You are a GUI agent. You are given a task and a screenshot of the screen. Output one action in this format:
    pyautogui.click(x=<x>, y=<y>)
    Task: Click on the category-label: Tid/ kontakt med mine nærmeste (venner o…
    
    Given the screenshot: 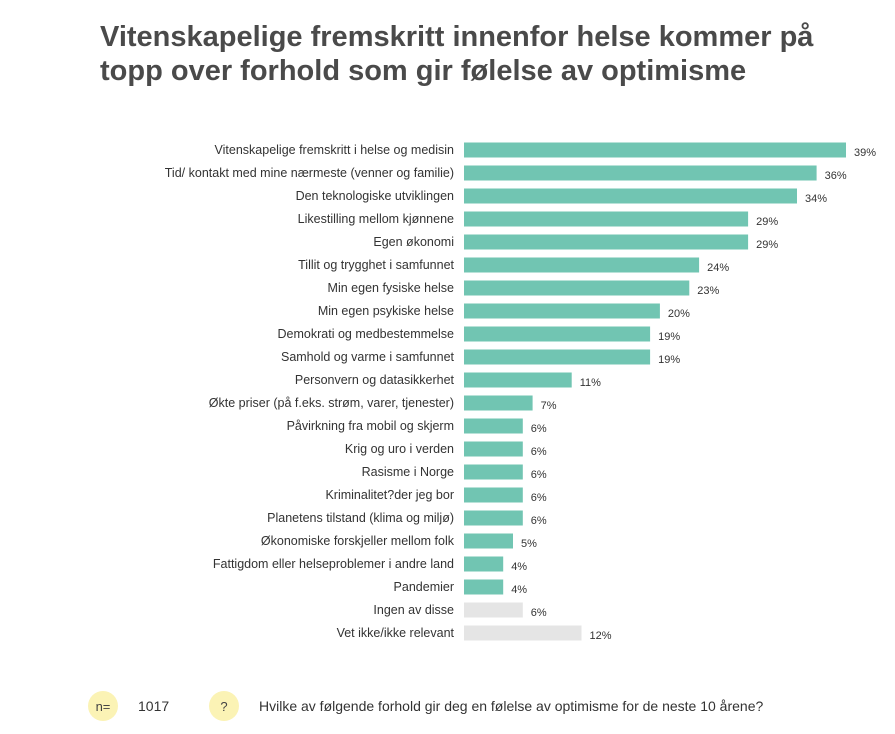 What is the action you would take?
    pyautogui.click(x=309, y=173)
    